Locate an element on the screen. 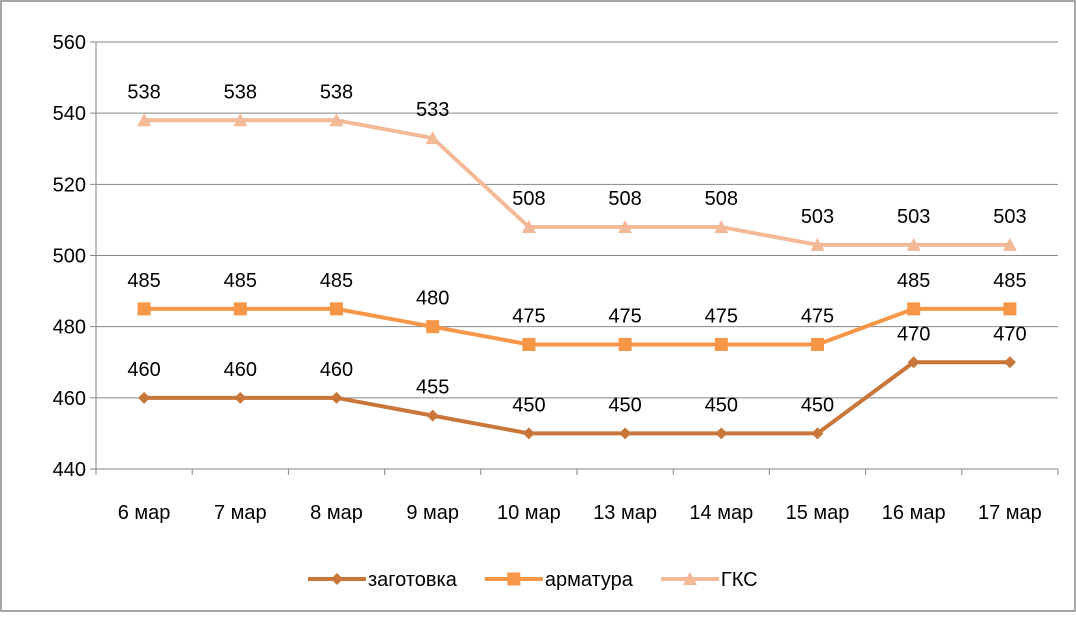 Image resolution: width=1076 pixels, height=617 pixels. y-tick-label: 540 is located at coordinates (69, 114).